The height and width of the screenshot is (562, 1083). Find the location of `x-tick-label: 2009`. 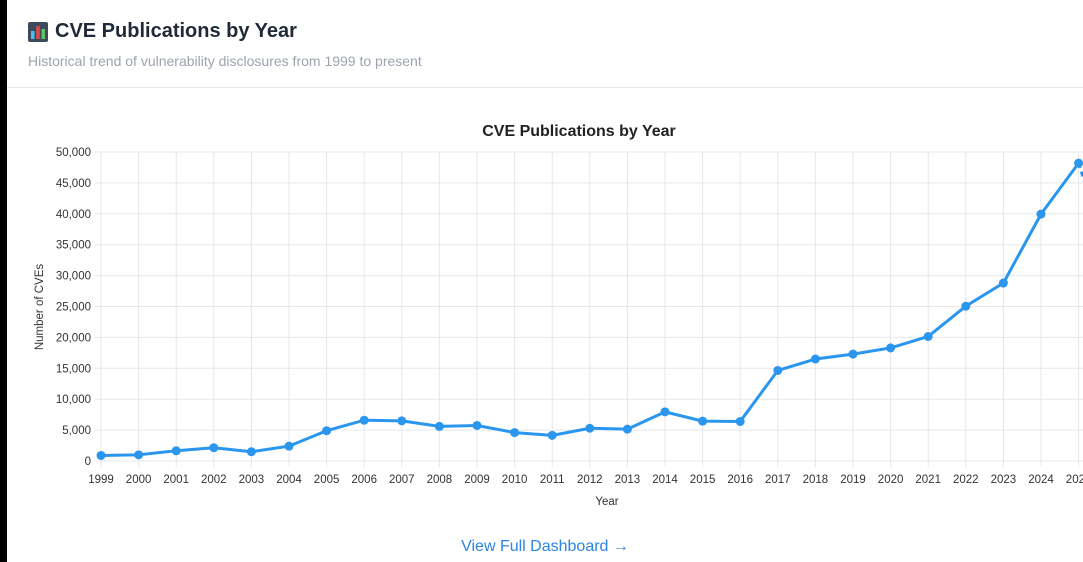

x-tick-label: 2009 is located at coordinates (477, 480).